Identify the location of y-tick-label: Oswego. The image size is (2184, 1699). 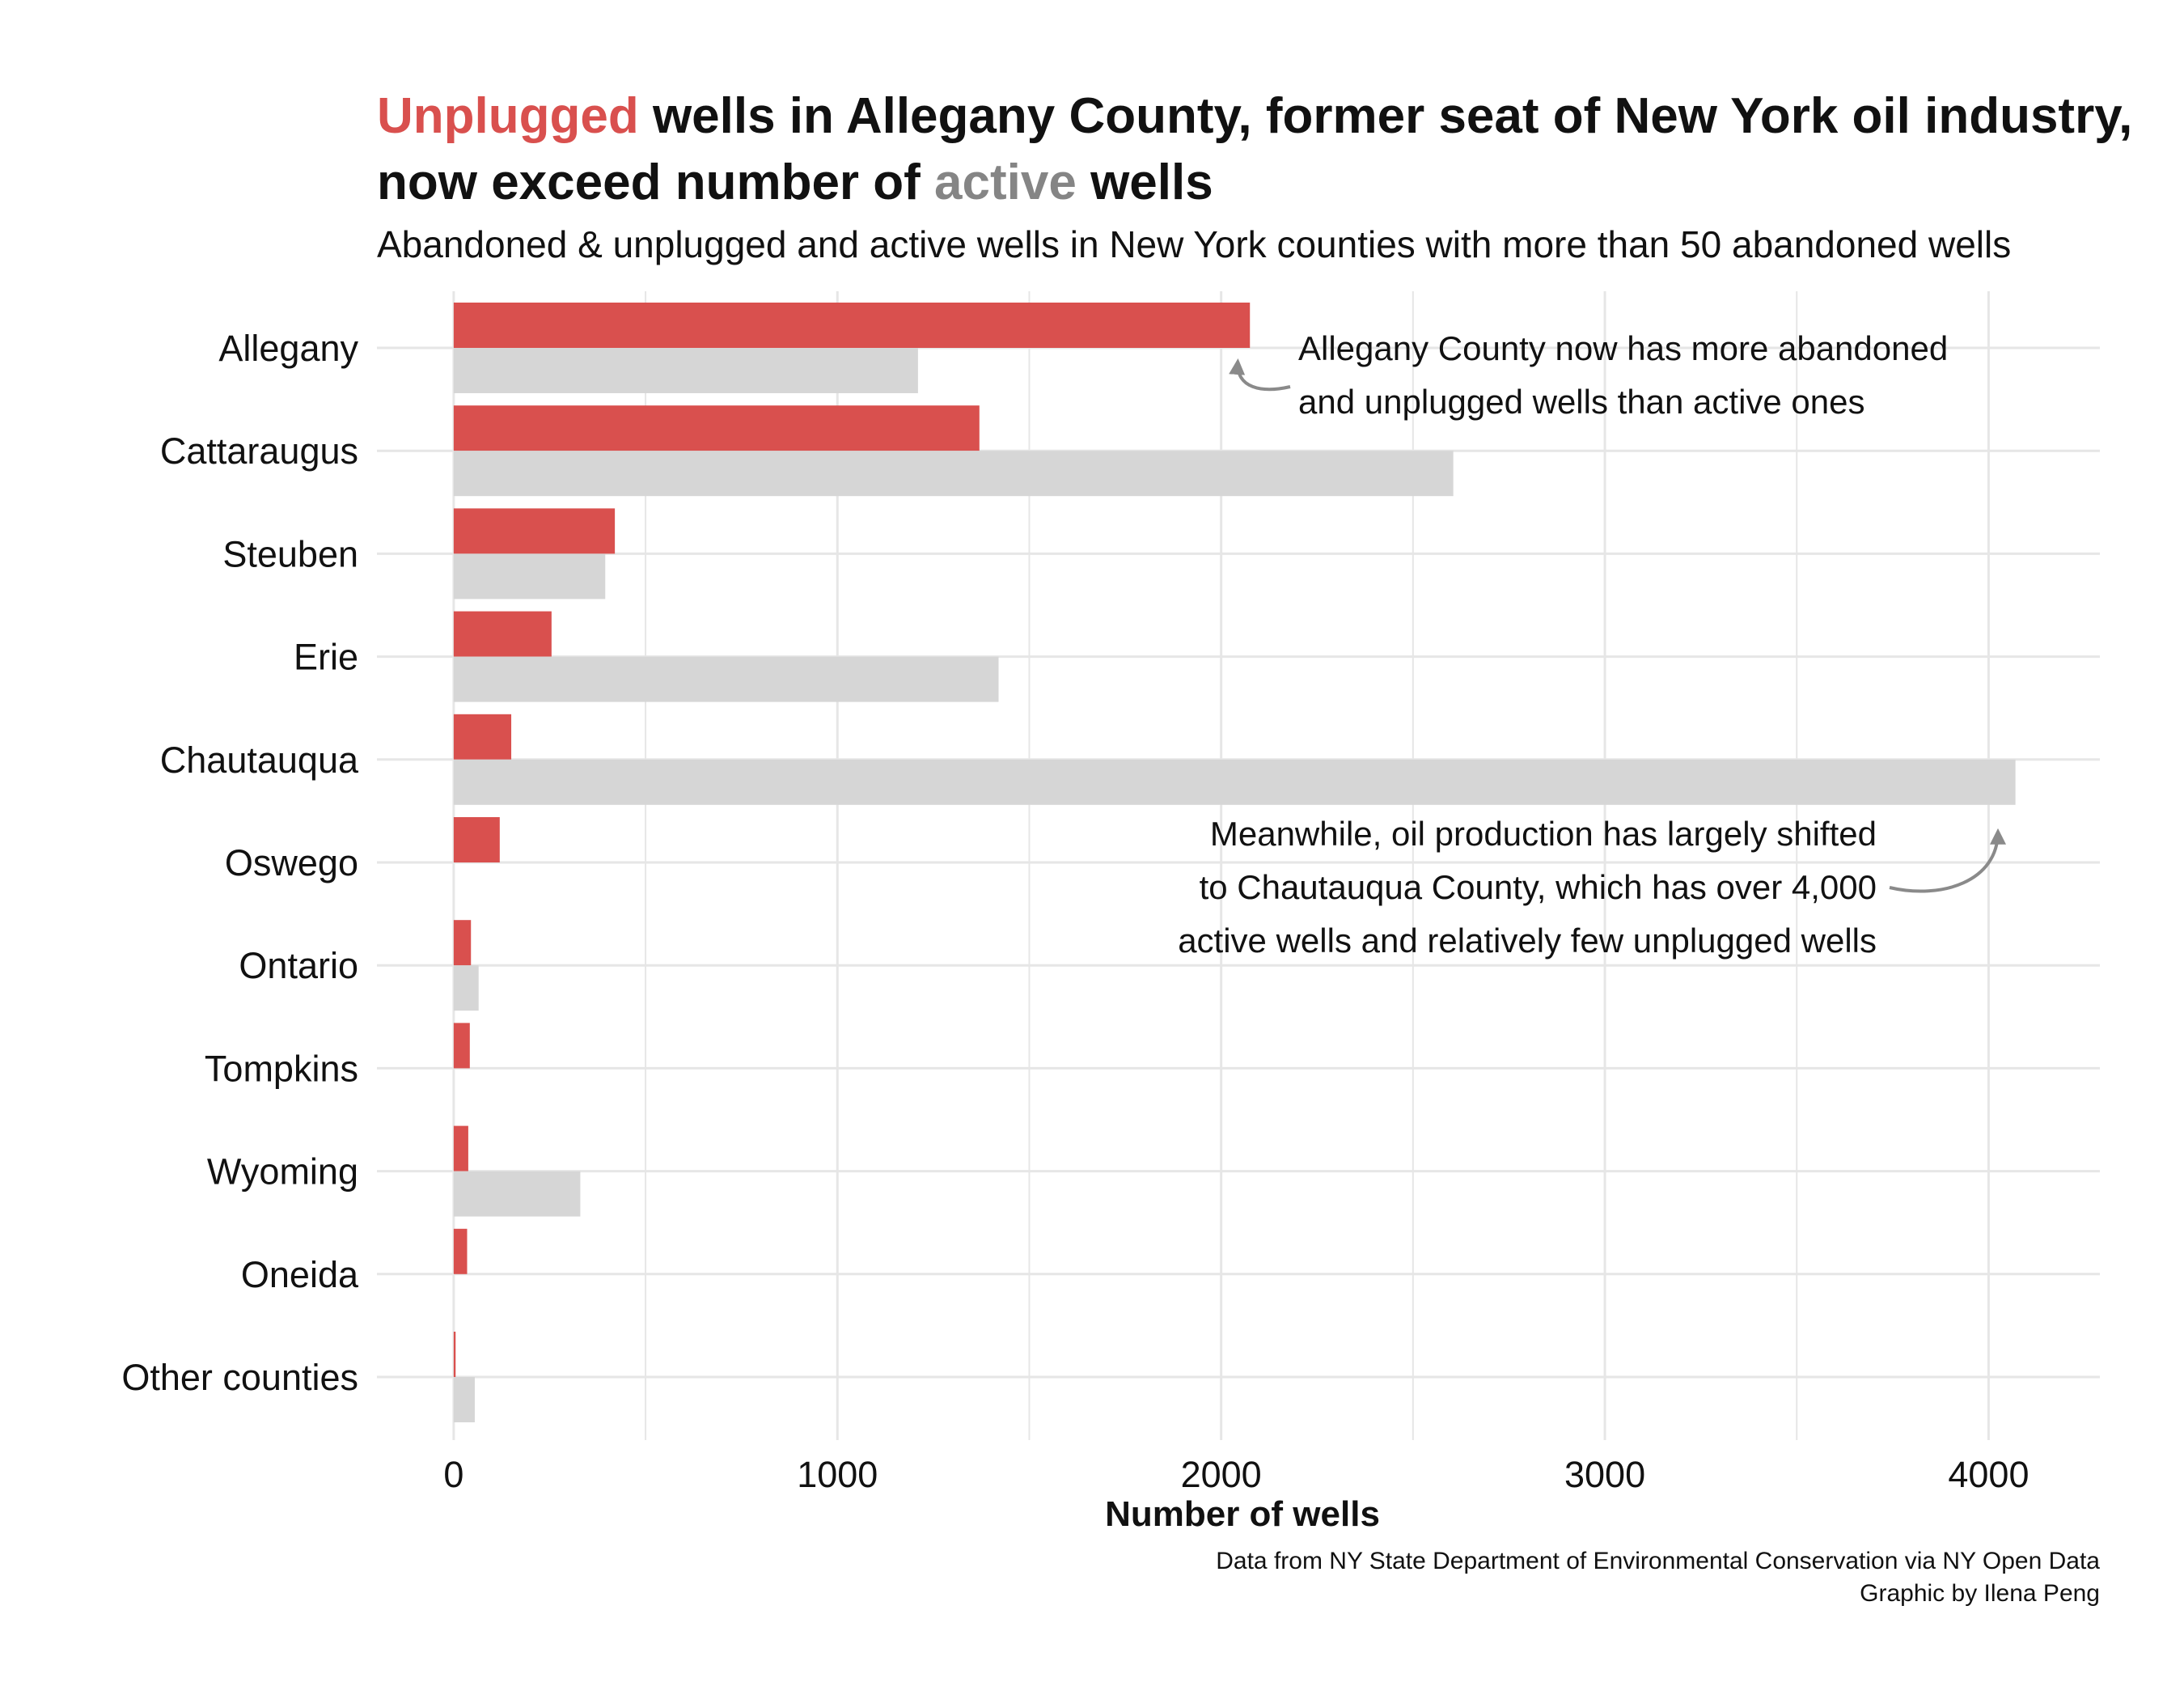
(291, 862).